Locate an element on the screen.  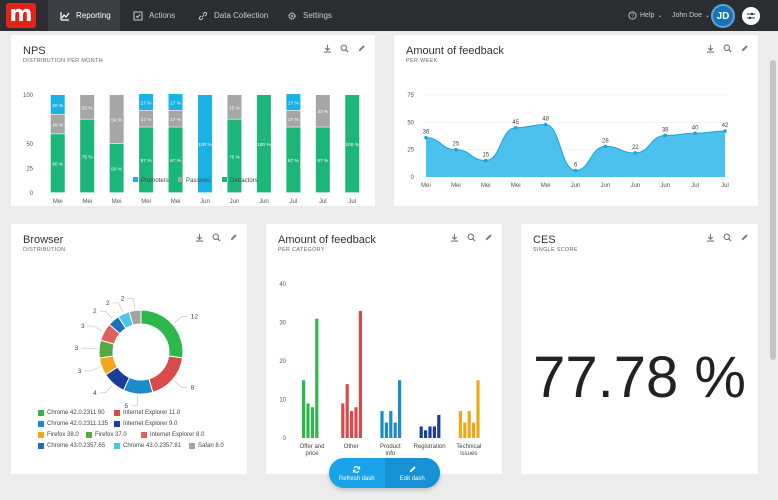
y-tick-label: 40 is located at coordinates (282, 285).